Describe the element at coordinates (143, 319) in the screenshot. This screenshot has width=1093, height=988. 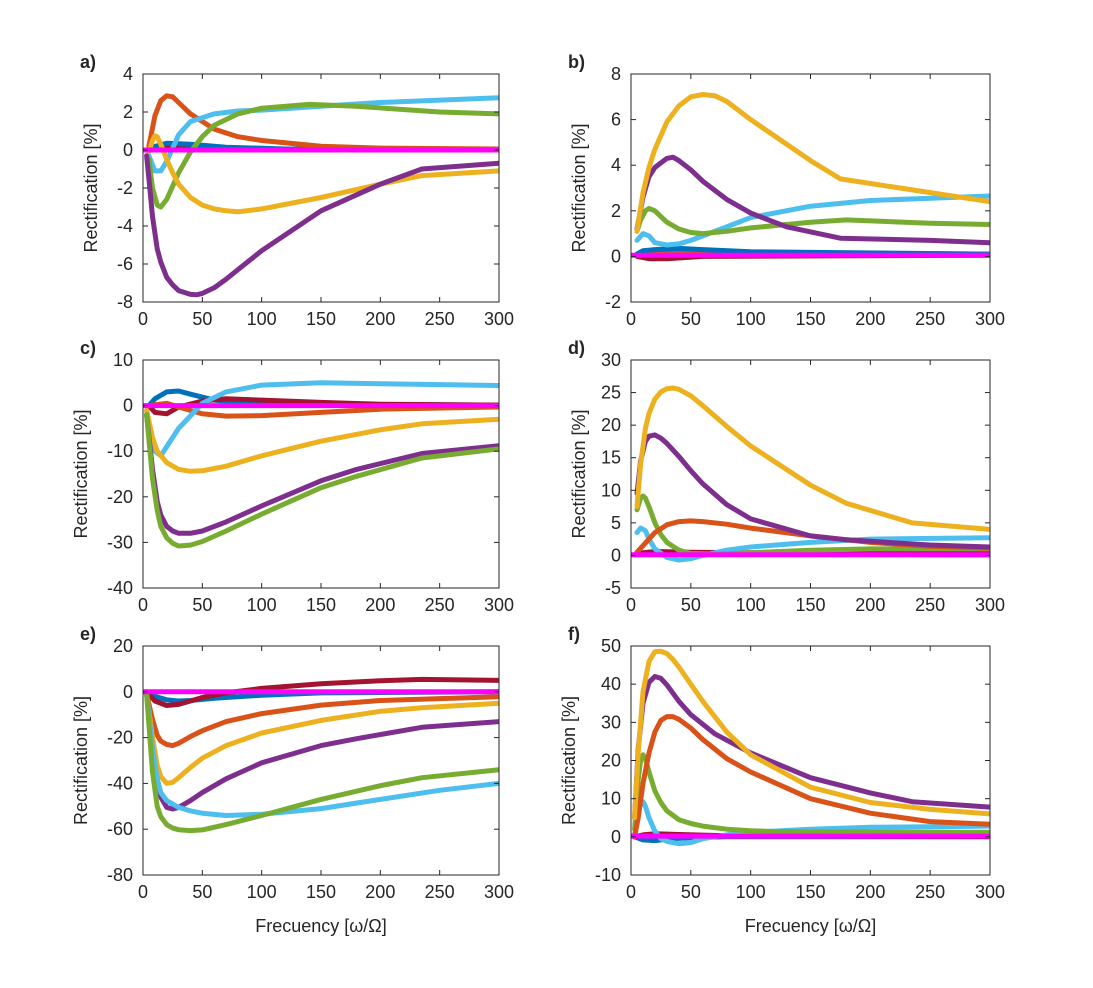
I see `panel-a-xtick-label: 0` at that location.